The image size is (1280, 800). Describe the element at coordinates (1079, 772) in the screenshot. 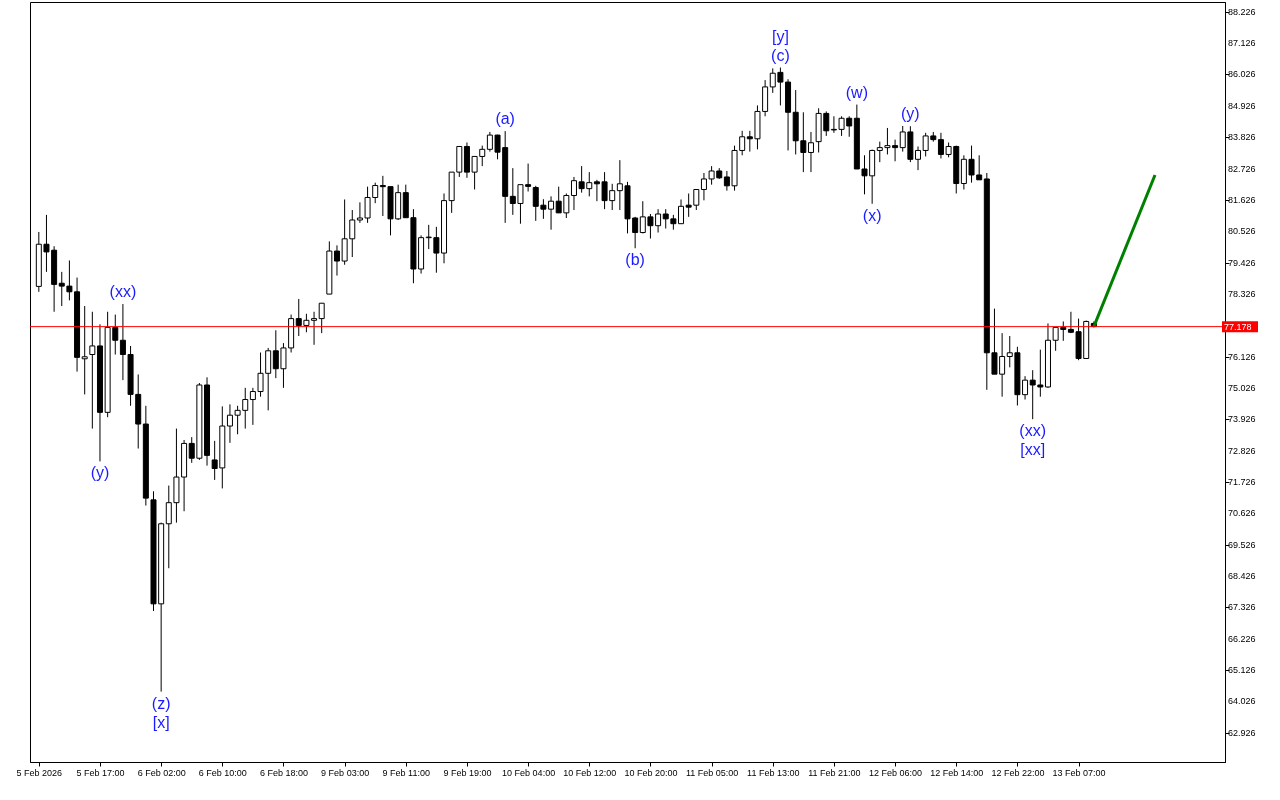

I see `x-tick-label: 13 Feb 07:00` at that location.